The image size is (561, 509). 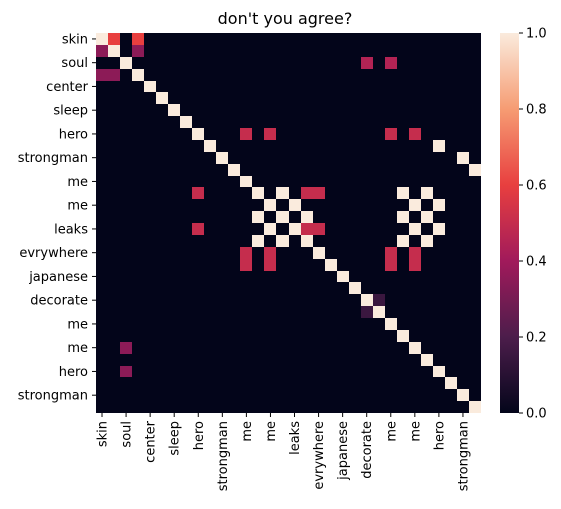 What do you see at coordinates (71, 229) in the screenshot?
I see `y-tick-label: leaks` at bounding box center [71, 229].